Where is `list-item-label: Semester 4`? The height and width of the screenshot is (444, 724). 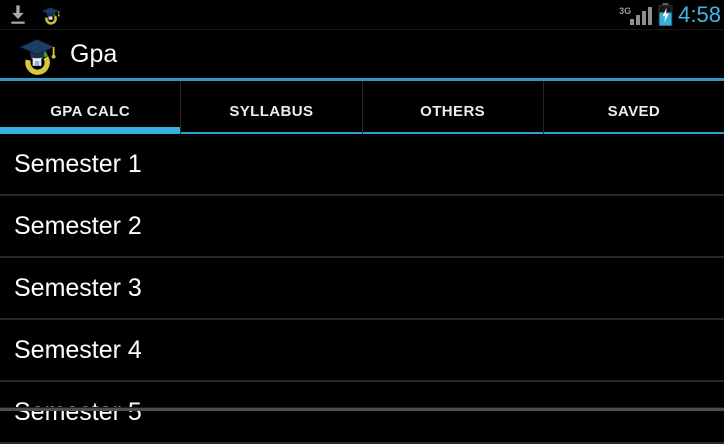
list-item-label: Semester 4 is located at coordinates (78, 349).